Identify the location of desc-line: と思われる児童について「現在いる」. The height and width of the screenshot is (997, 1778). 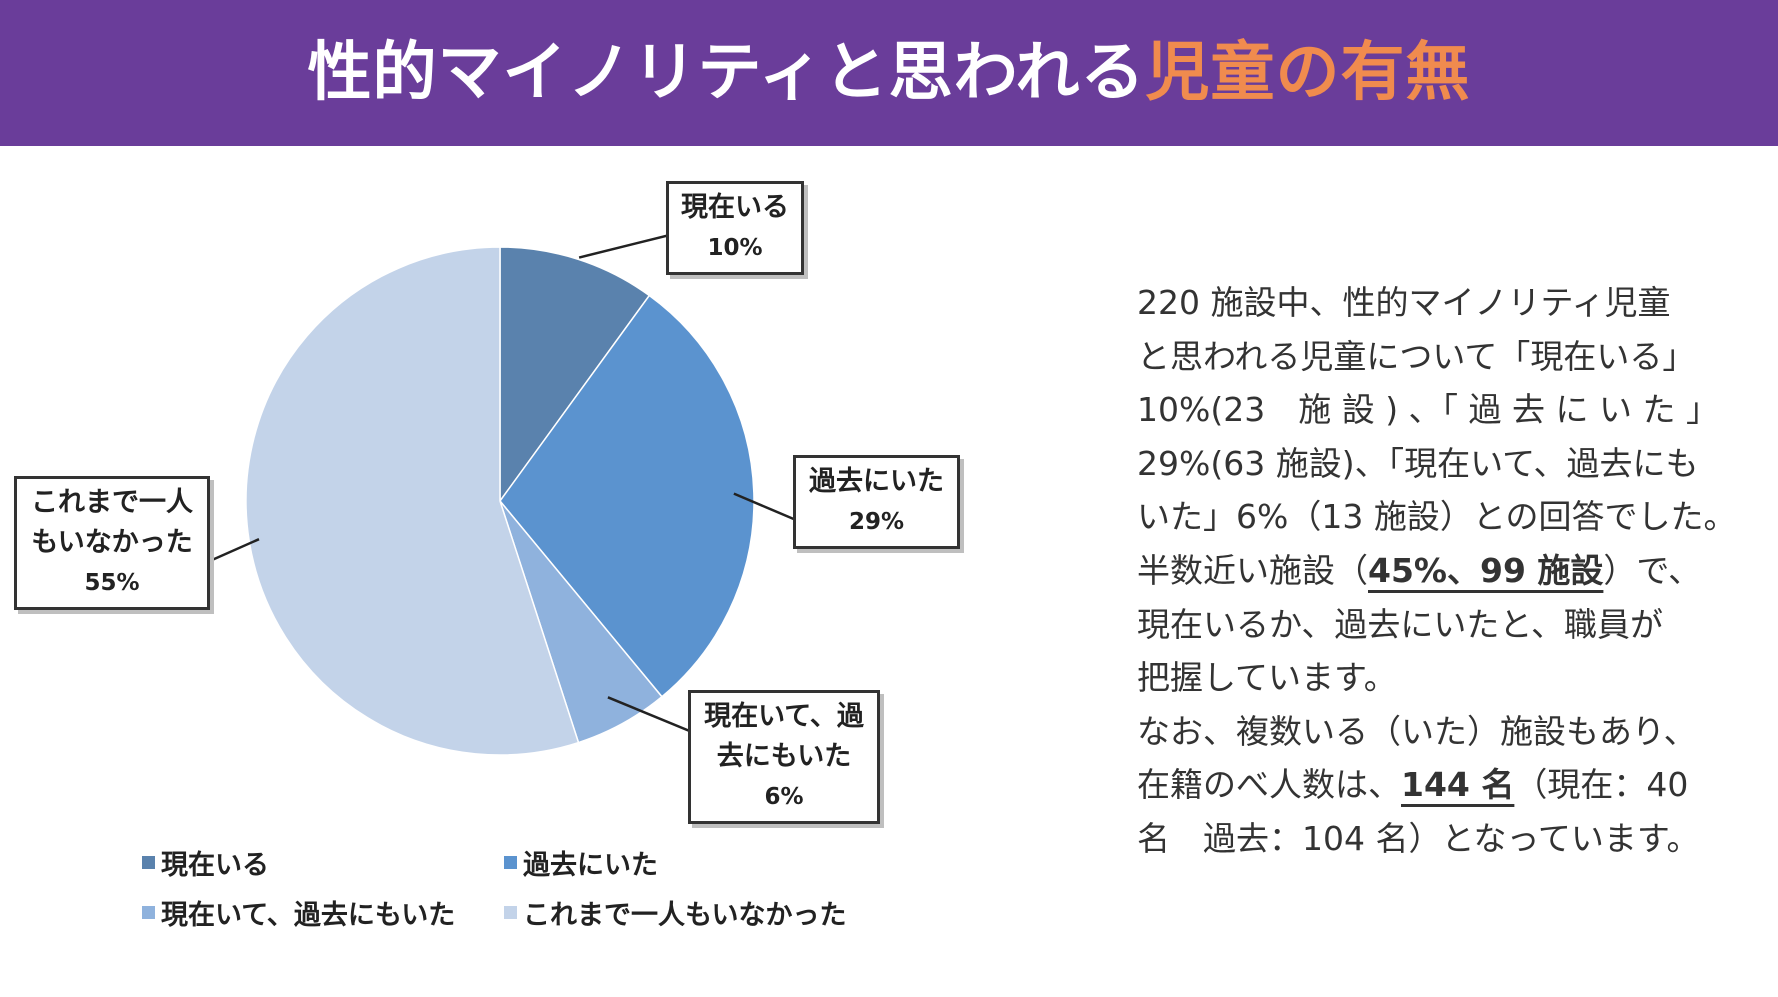
(1416, 356).